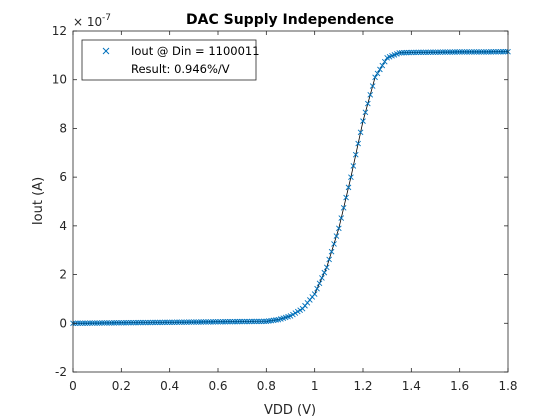 This screenshot has height=420, width=560. I want to click on x-tick-label: 1, so click(315, 386).